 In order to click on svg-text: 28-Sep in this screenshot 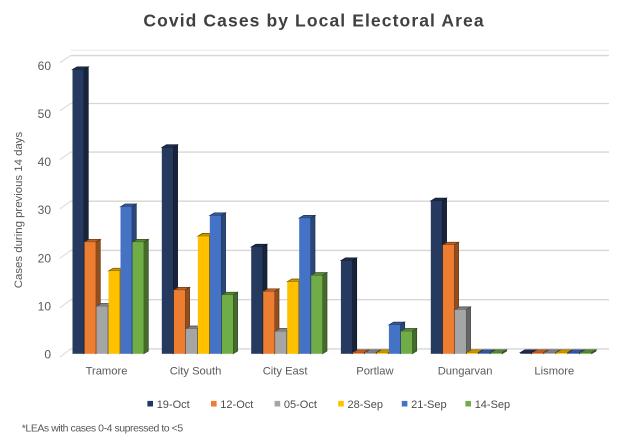, I will do `click(365, 405)`.